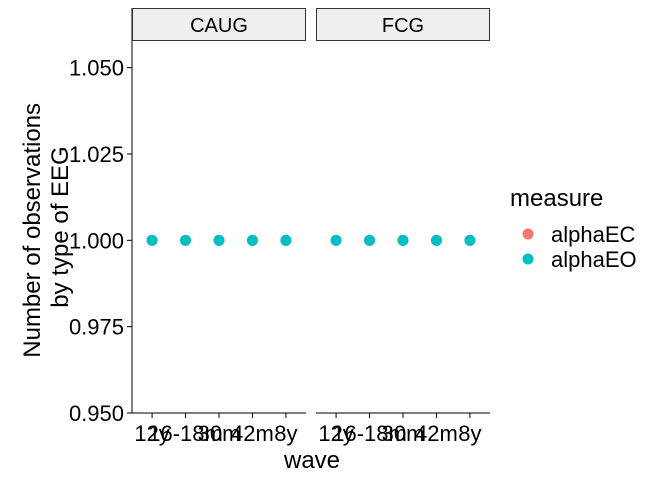  What do you see at coordinates (96, 68) in the screenshot?
I see `y-tick-label: 1.050` at bounding box center [96, 68].